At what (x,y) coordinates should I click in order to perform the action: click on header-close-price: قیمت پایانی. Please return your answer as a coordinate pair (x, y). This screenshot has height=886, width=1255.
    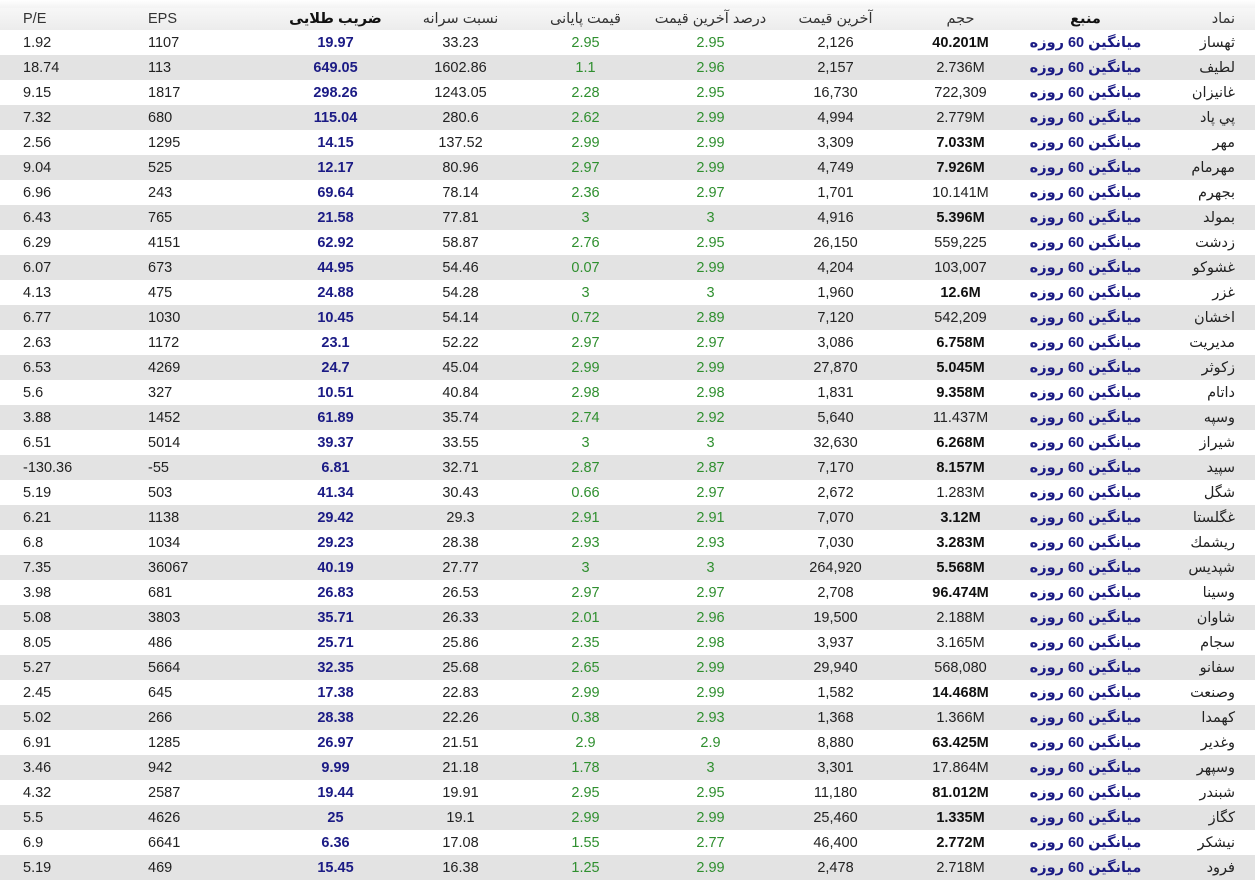
    Looking at the image, I should click on (585, 19).